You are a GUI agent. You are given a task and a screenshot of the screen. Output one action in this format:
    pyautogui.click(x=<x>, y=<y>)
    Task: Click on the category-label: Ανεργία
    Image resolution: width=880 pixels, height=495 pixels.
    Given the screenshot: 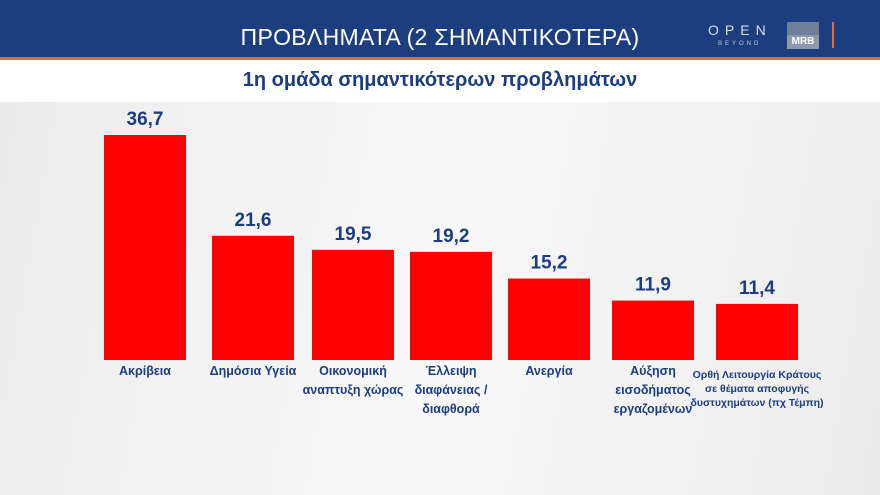 What is the action you would take?
    pyautogui.click(x=549, y=371)
    